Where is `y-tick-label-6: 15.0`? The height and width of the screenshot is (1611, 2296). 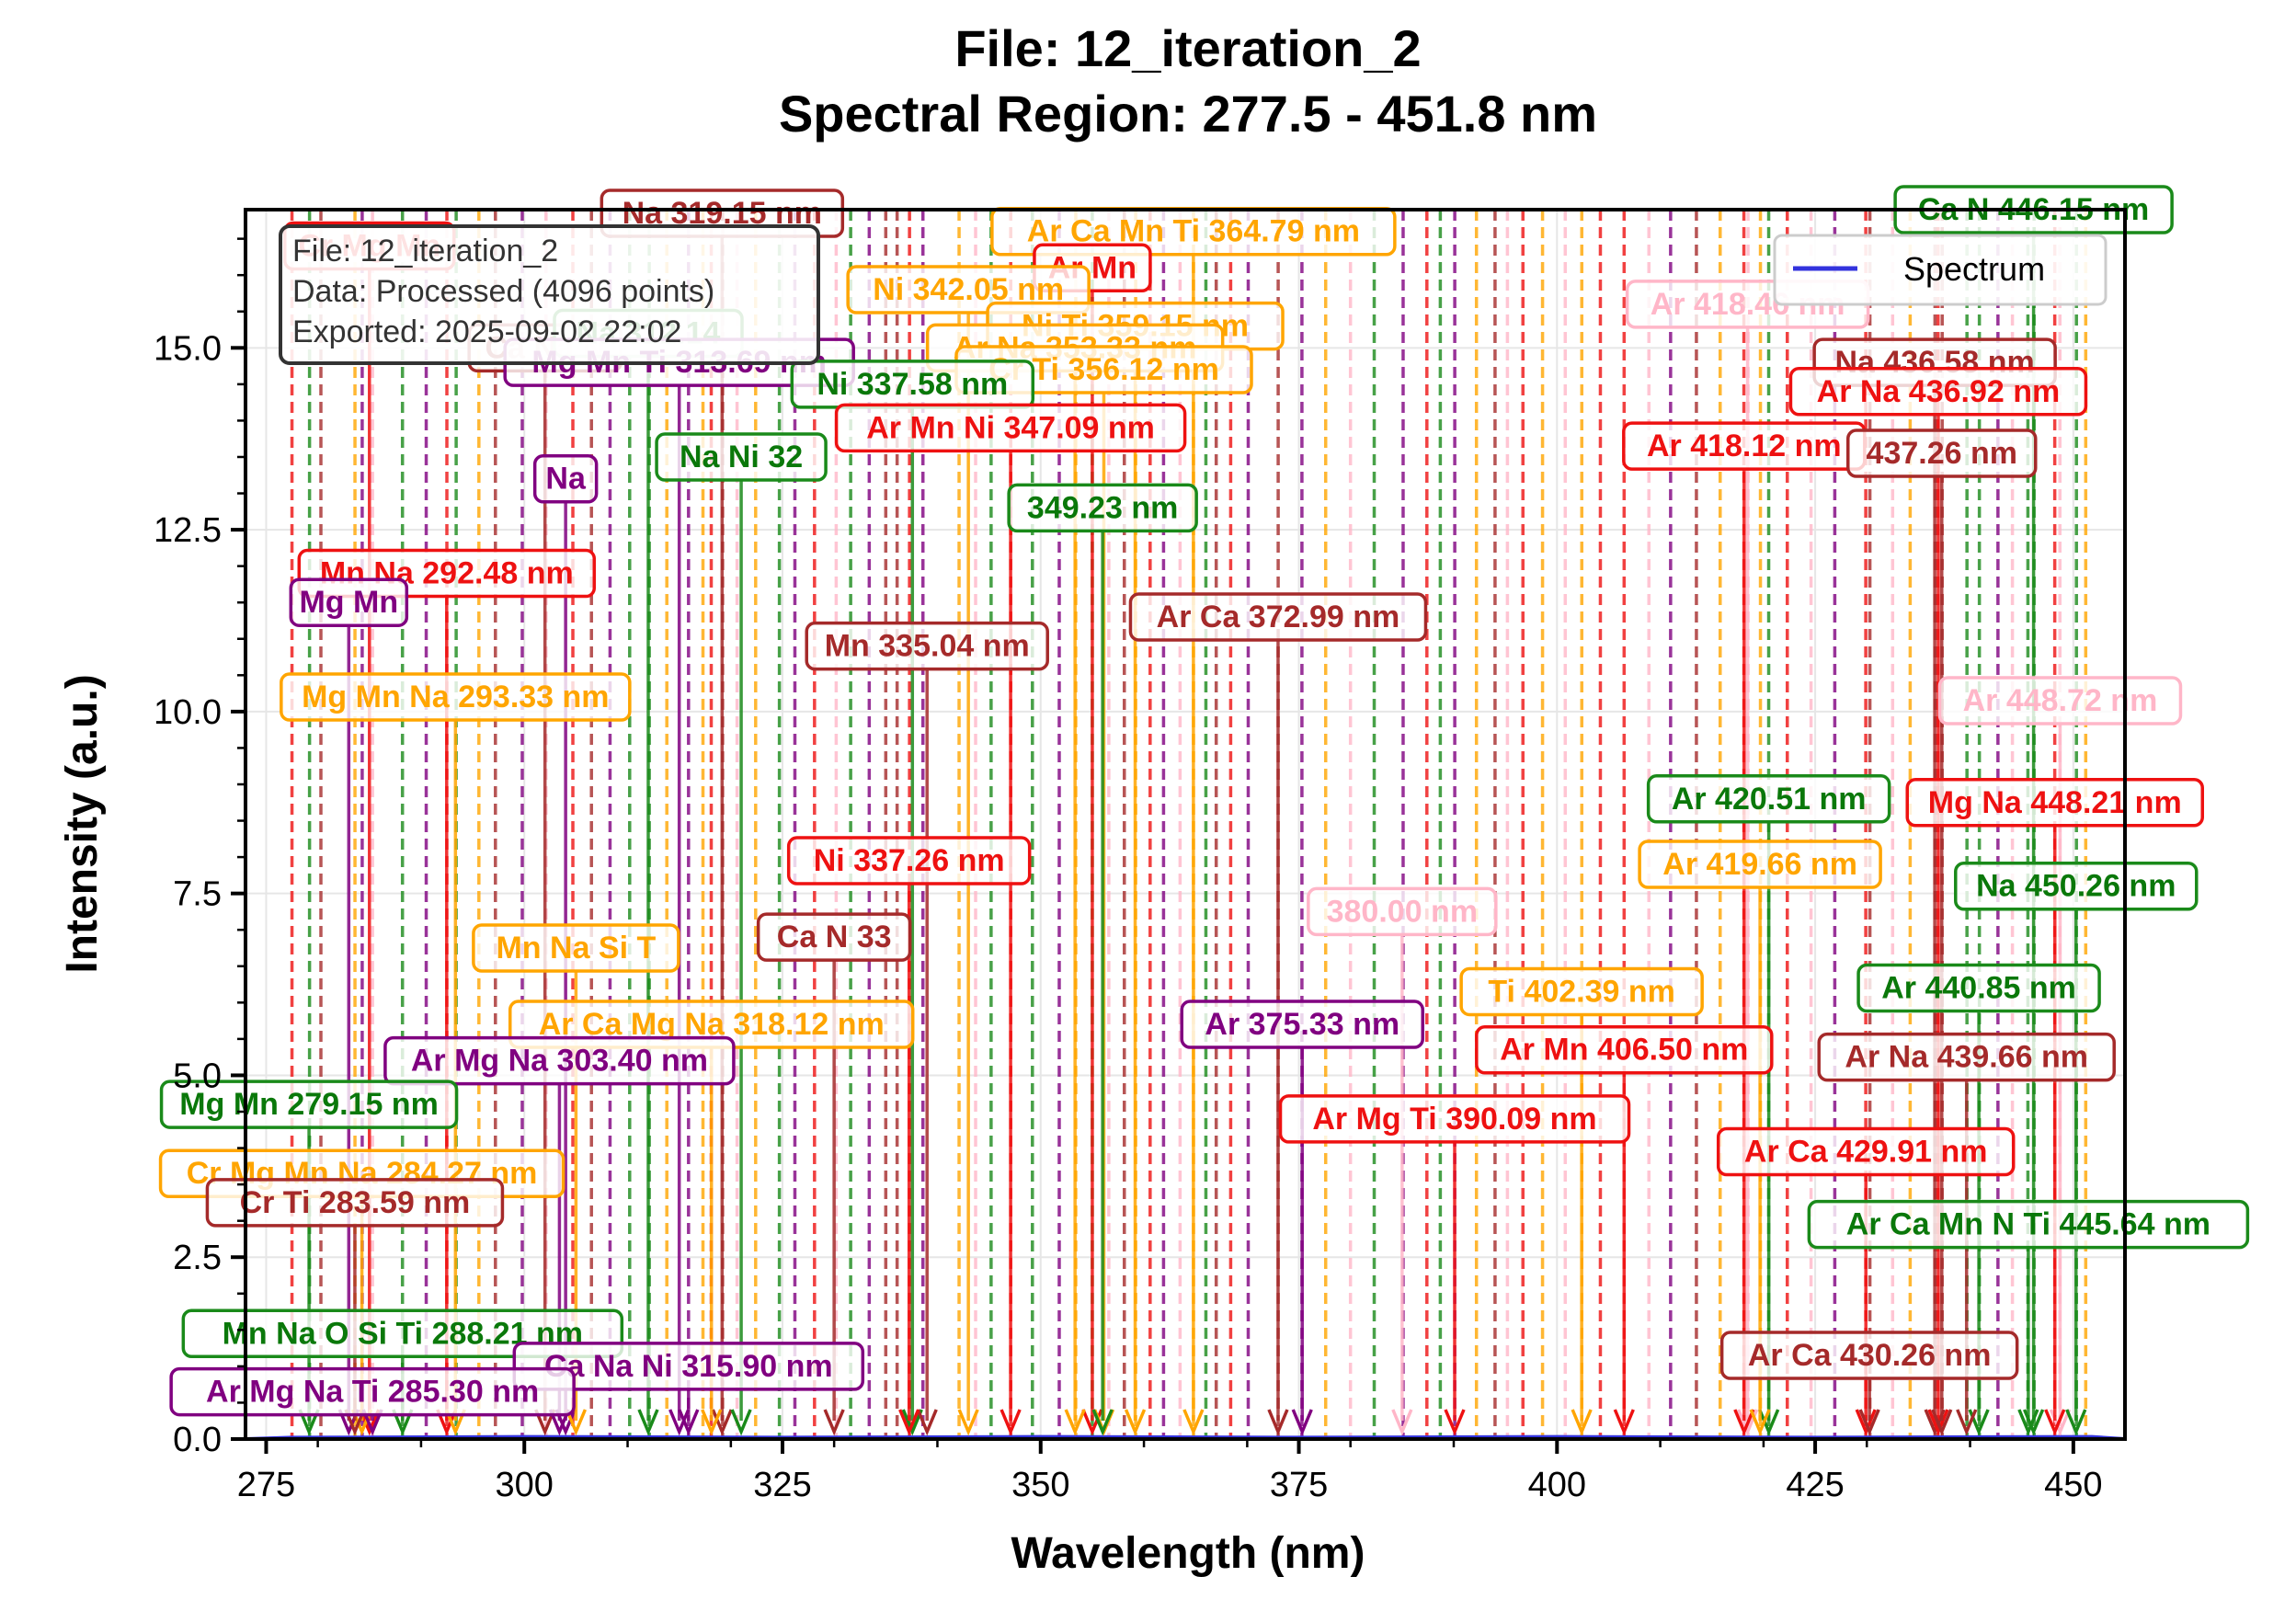
y-tick-label-6: 15.0 is located at coordinates (188, 348).